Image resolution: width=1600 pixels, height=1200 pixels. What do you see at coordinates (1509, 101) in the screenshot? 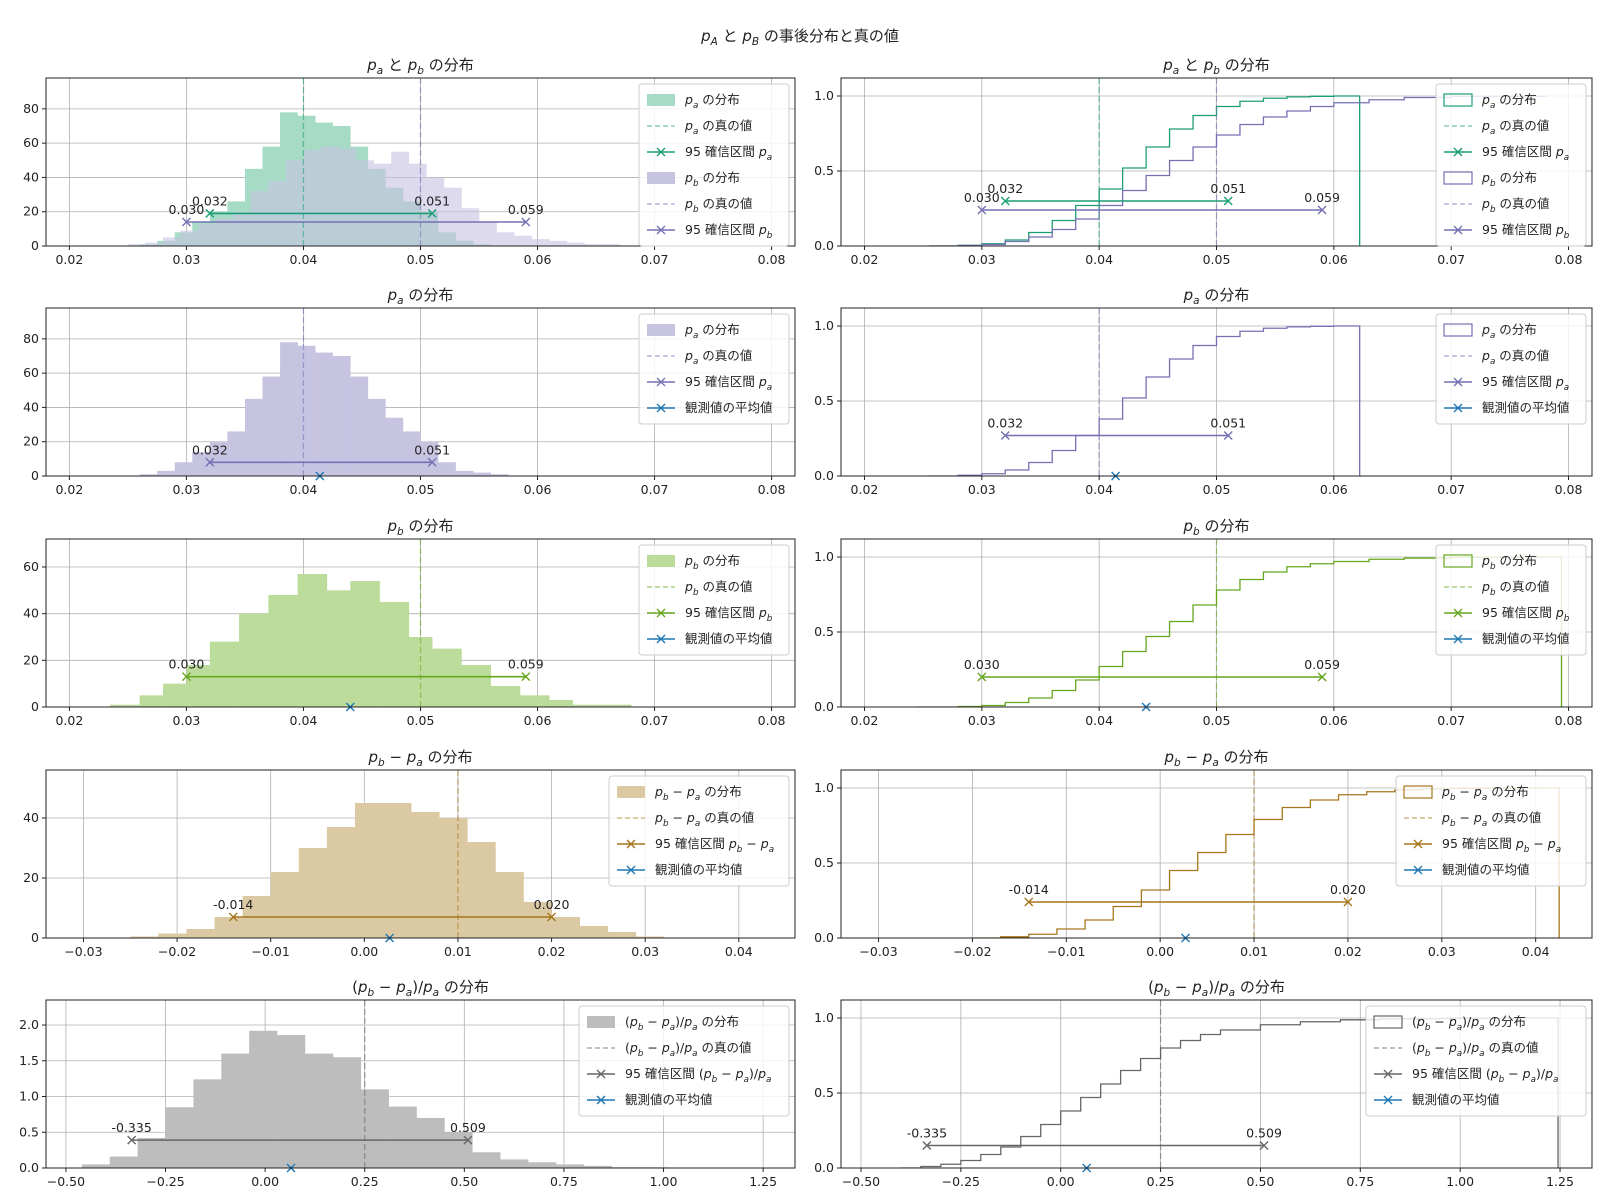
I see `legend-label: pa​ の分布` at bounding box center [1509, 101].